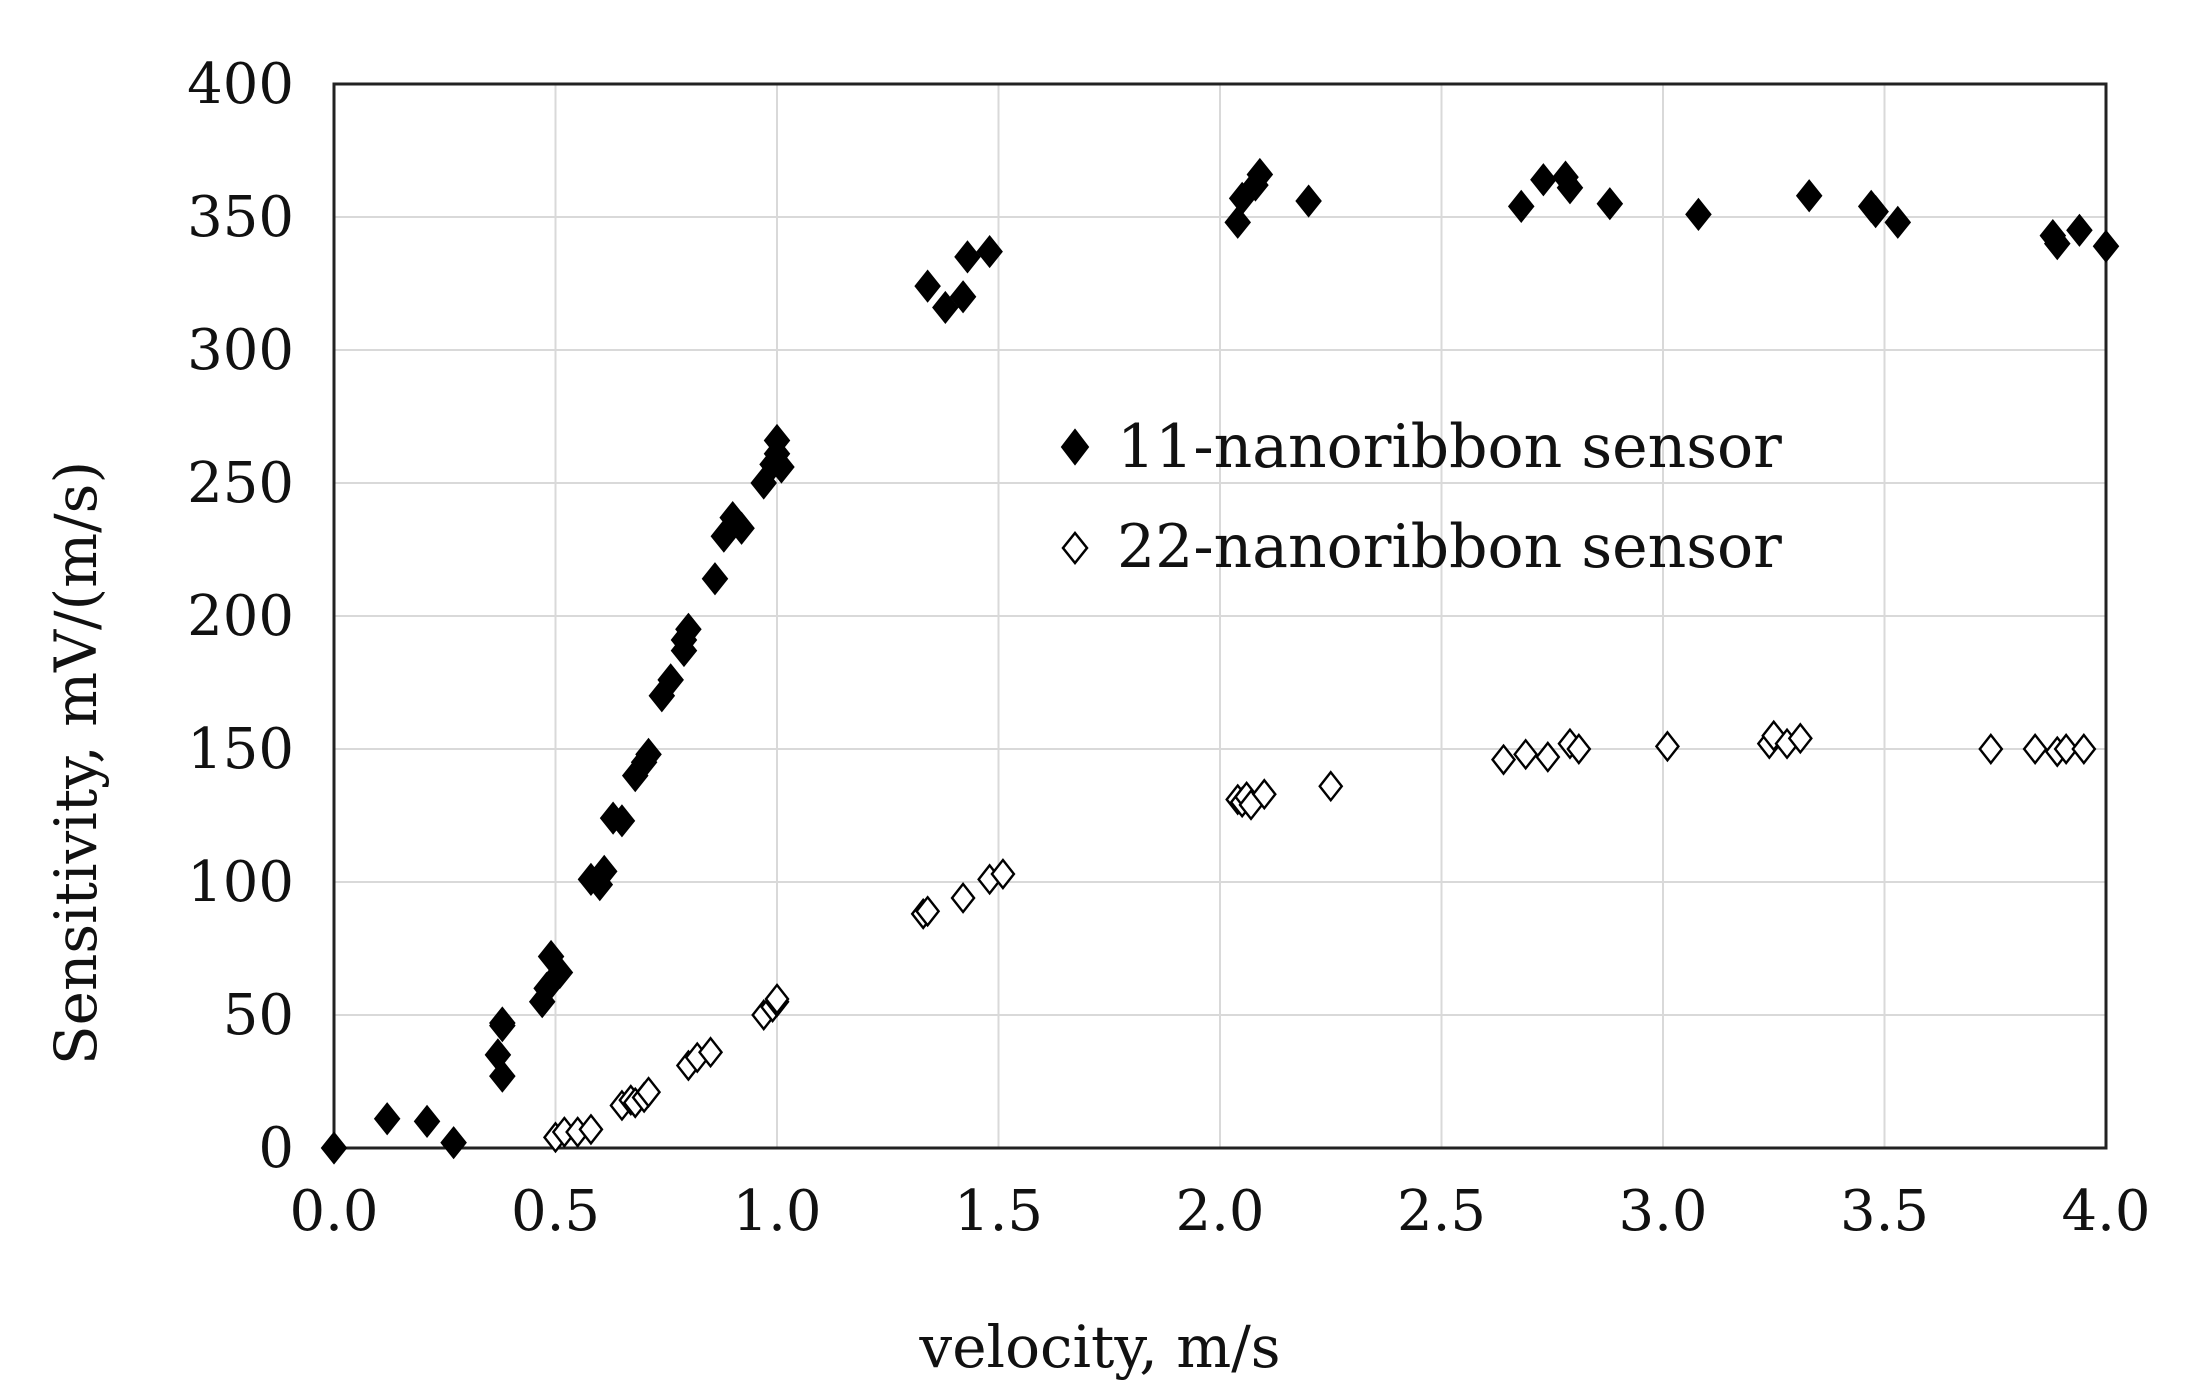  I want to click on x-tick-label: 3.0, so click(1662, 1211).